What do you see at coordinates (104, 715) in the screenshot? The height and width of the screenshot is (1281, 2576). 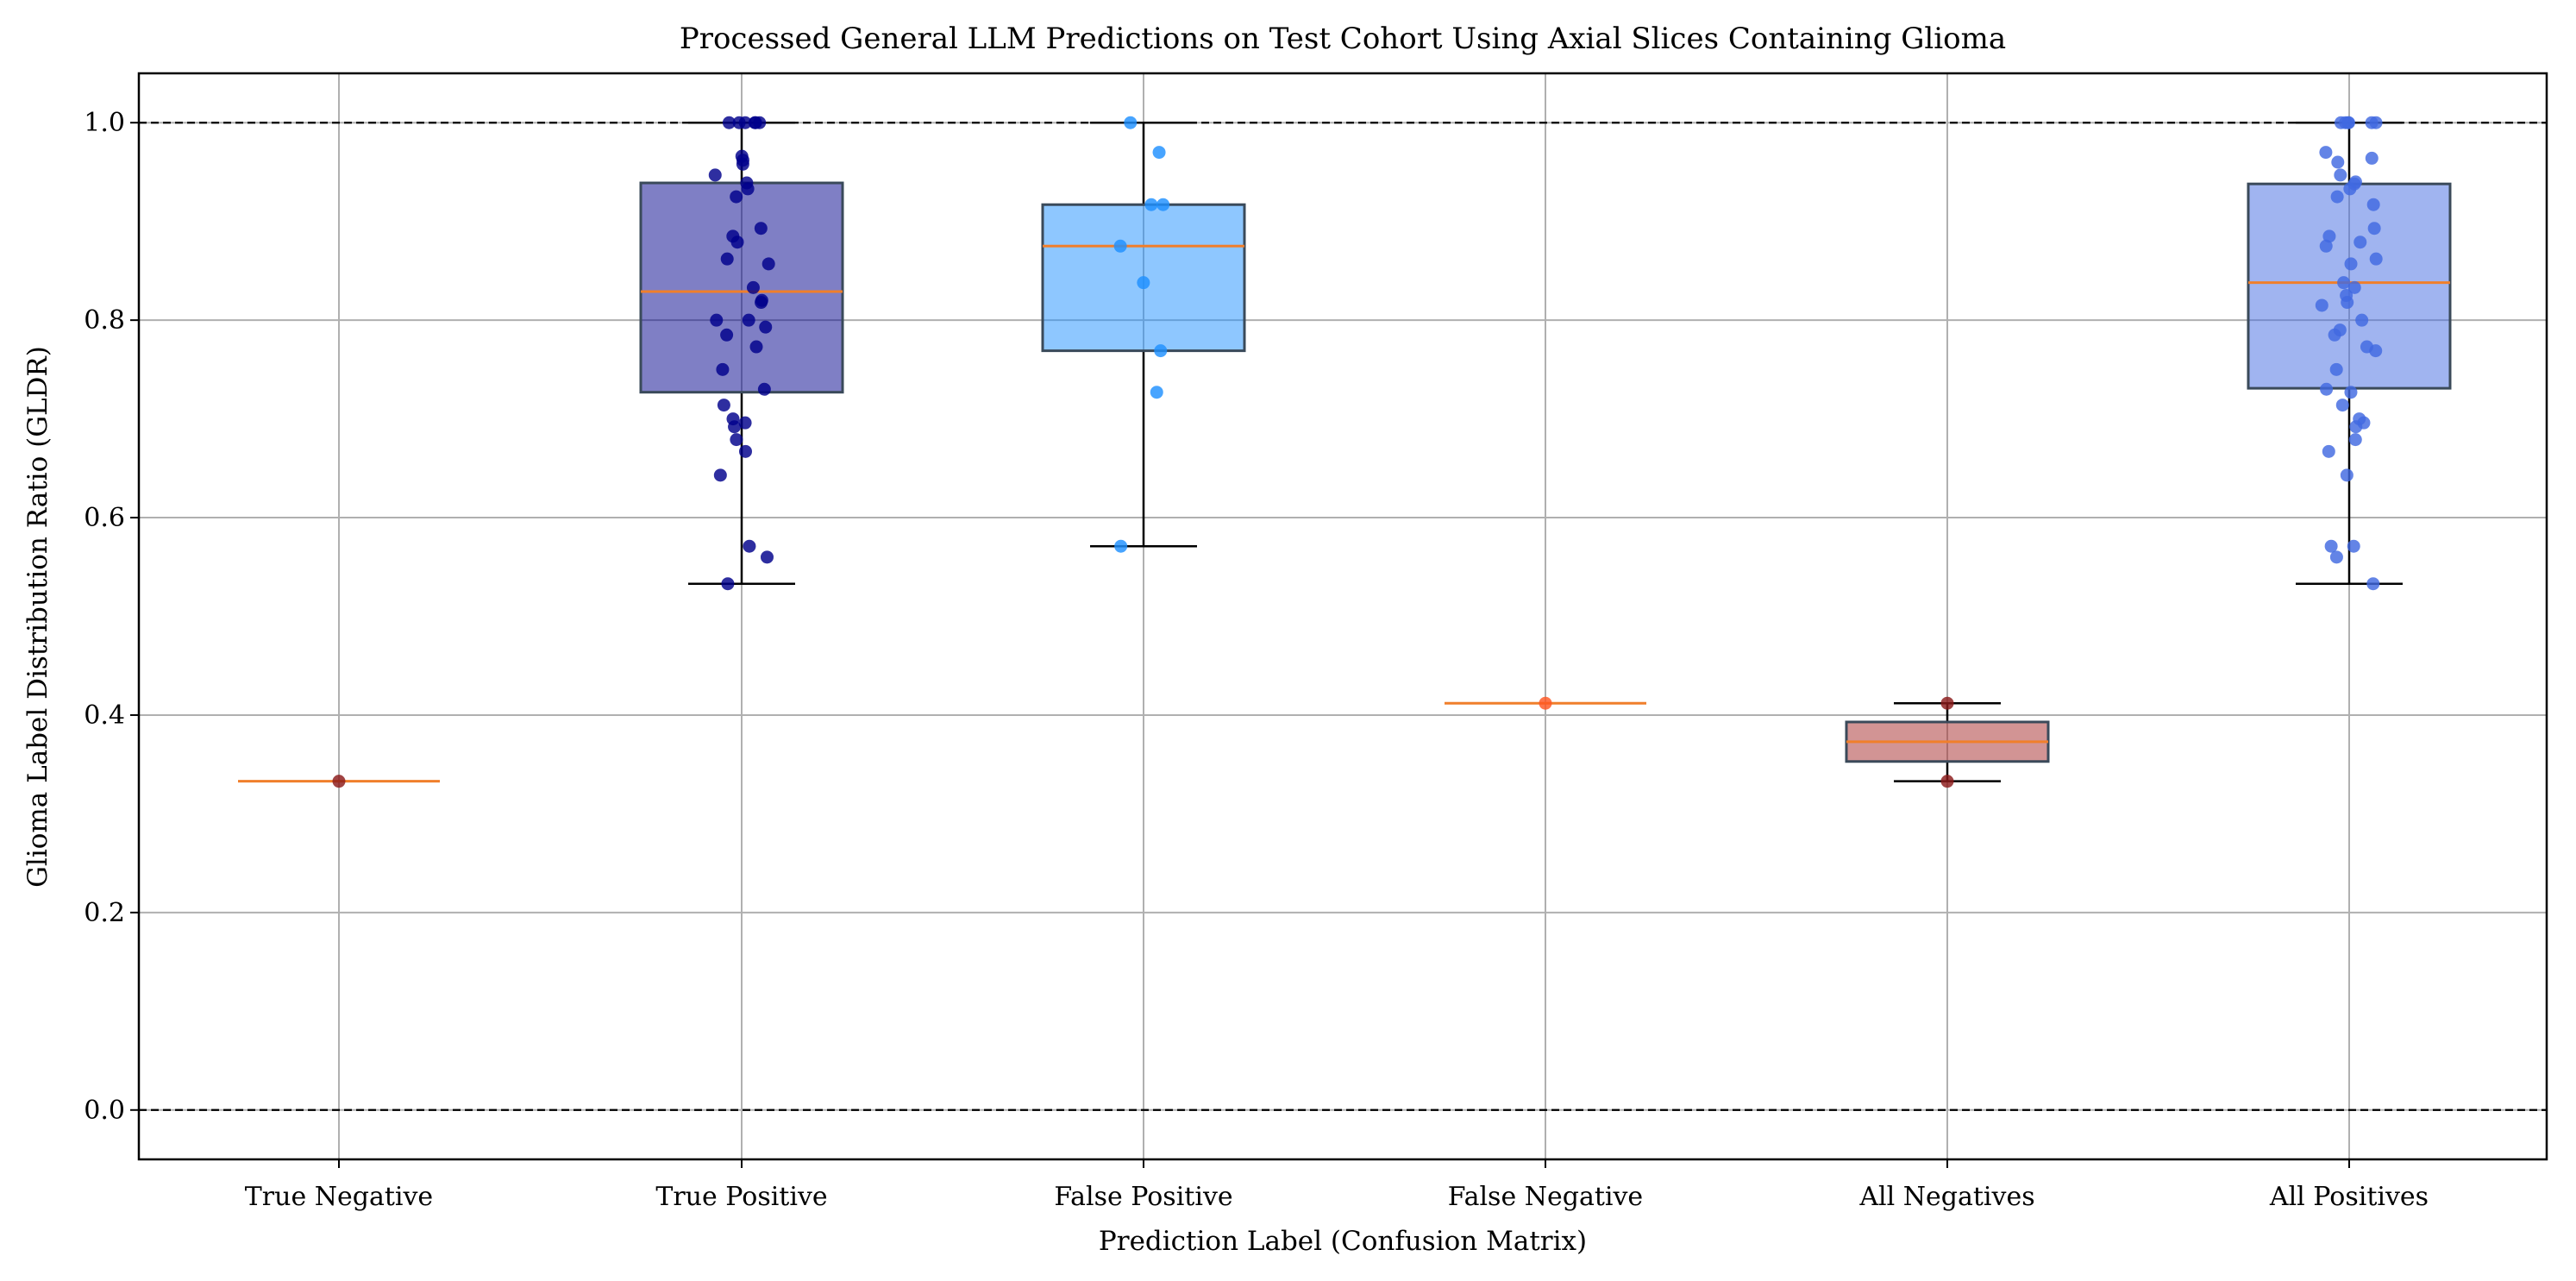 I see `y-tick-label: 0.4` at bounding box center [104, 715].